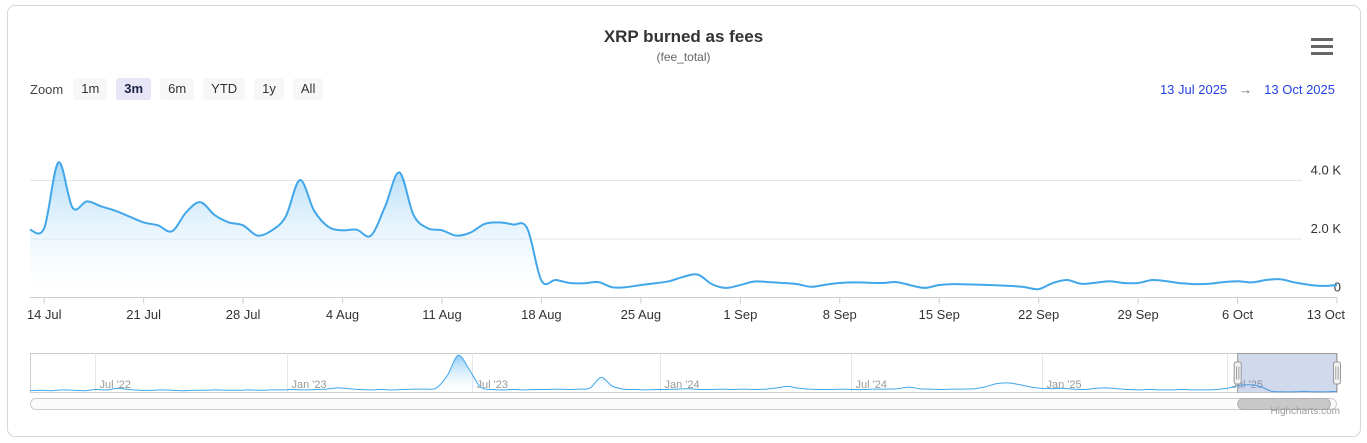 The height and width of the screenshot is (443, 1367). Describe the element at coordinates (143, 314) in the screenshot. I see `x-axis-label: 21 Jul` at that location.